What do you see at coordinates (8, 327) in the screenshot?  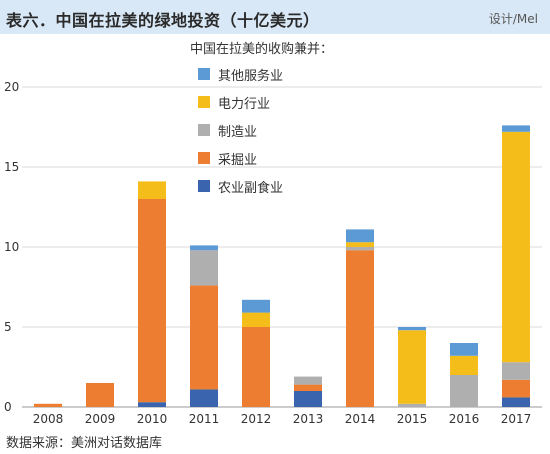 I see `y-tick-label: 5` at bounding box center [8, 327].